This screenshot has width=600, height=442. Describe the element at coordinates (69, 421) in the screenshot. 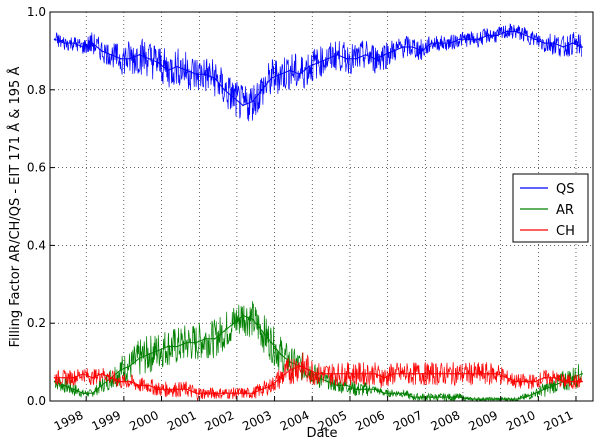

I see `x-tick-label: 1998` at that location.